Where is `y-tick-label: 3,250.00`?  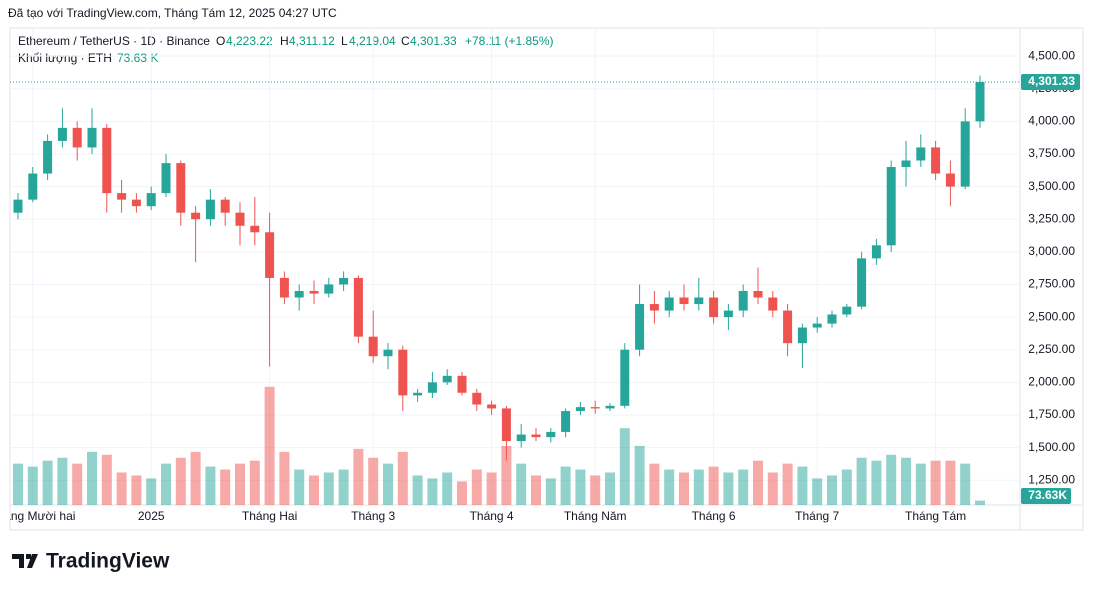 y-tick-label: 3,250.00 is located at coordinates (1051, 218).